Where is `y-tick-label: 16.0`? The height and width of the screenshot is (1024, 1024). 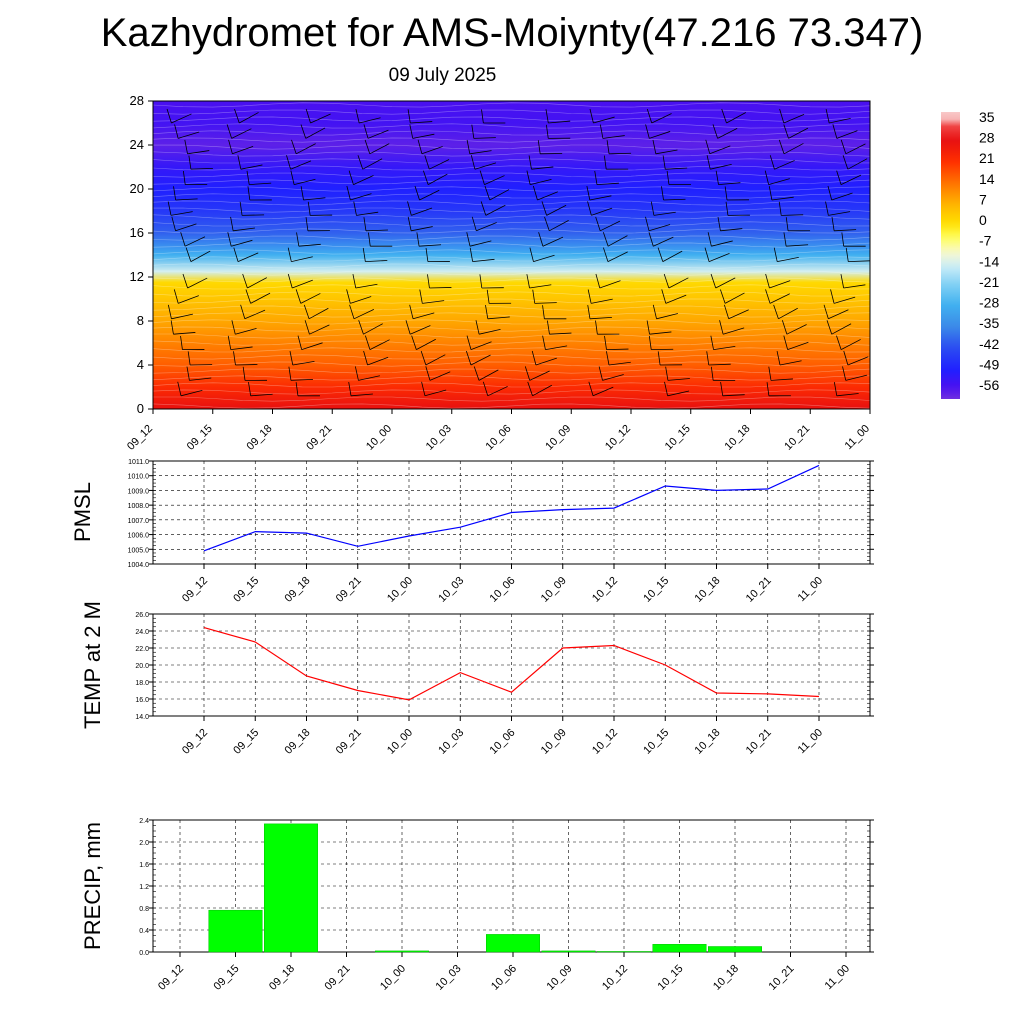 y-tick-label: 16.0 is located at coordinates (142, 700).